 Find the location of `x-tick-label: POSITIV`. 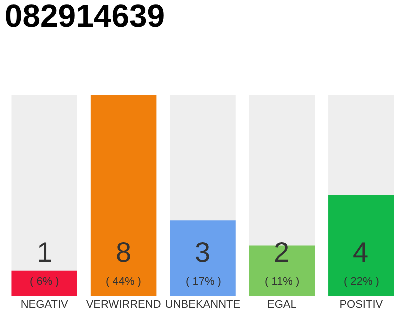

x-tick-label: POSITIV is located at coordinates (362, 305).